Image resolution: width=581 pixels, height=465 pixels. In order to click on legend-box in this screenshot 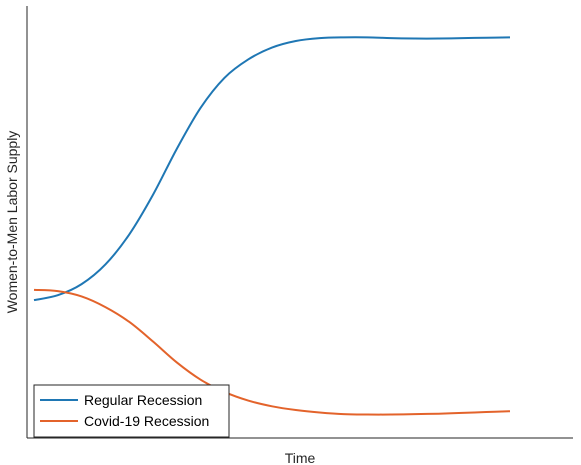, I will do `click(131, 411)`.